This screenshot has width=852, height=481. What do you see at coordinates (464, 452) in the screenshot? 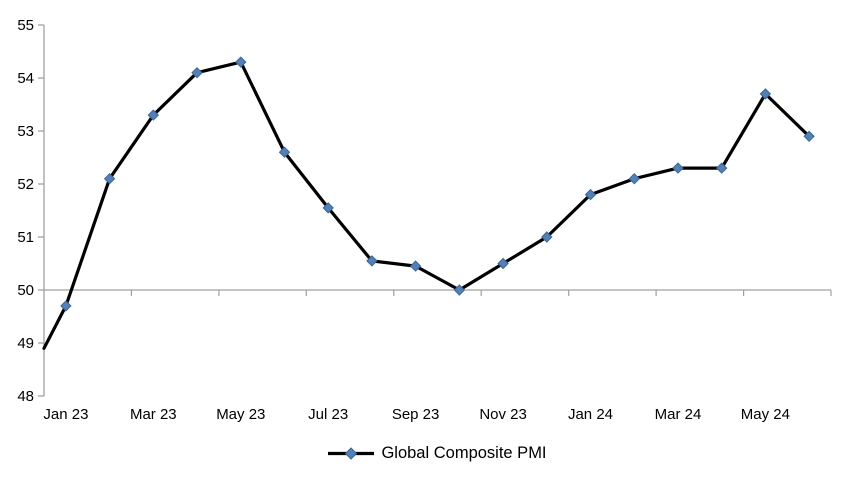
I see `legend-label: Global Composite PMI` at bounding box center [464, 452].